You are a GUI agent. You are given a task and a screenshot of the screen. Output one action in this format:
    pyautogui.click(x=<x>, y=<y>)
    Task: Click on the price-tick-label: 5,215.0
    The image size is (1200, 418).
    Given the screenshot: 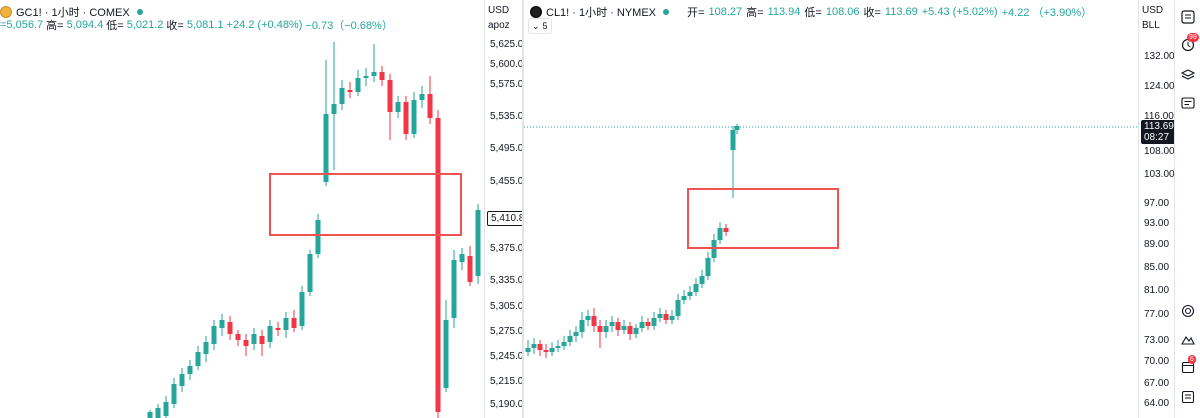 What is the action you would take?
    pyautogui.click(x=506, y=381)
    